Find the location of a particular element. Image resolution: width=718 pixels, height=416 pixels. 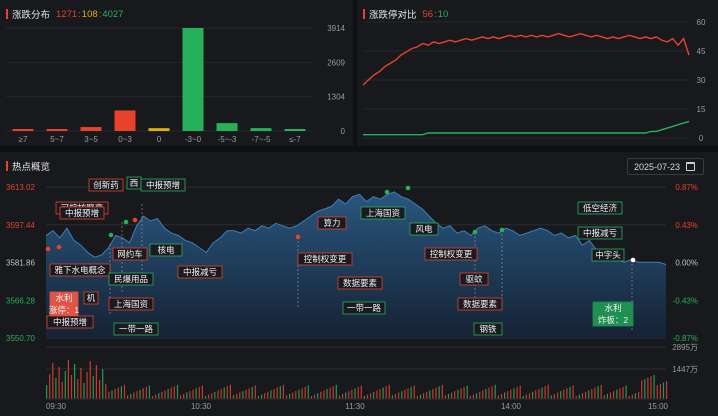

x-tick-label: 0~3 is located at coordinates (125, 139).